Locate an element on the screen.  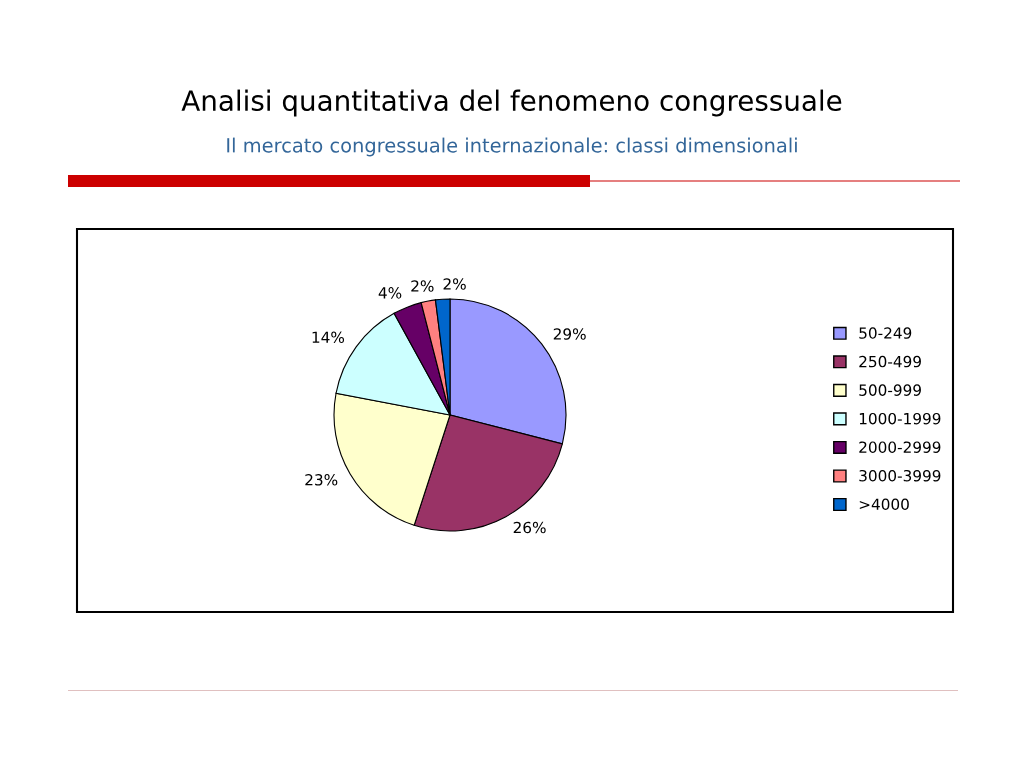
data-label: 14% is located at coordinates (328, 337).